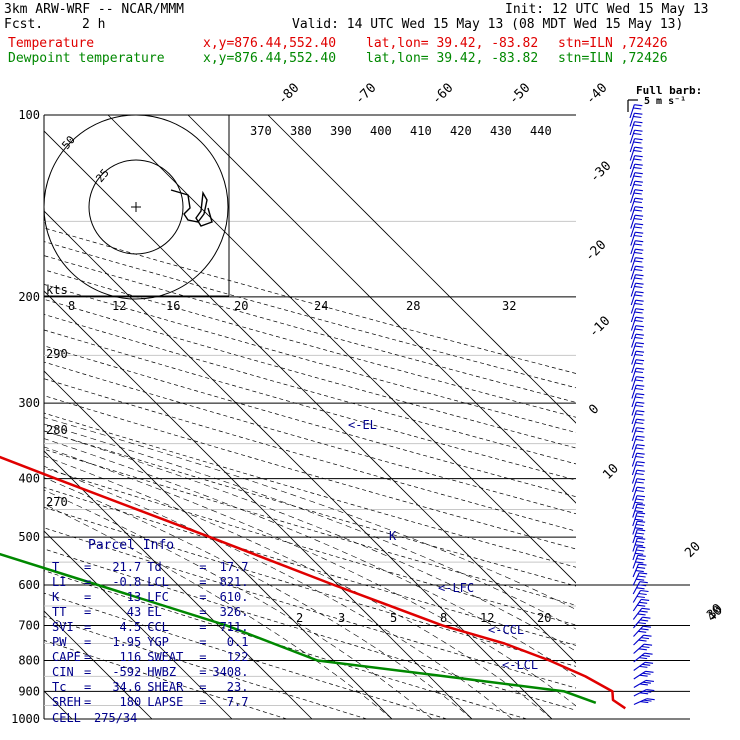 This screenshot has width=740, height=740. What do you see at coordinates (59, 582) in the screenshot?
I see `parcel-label: LI` at bounding box center [59, 582].